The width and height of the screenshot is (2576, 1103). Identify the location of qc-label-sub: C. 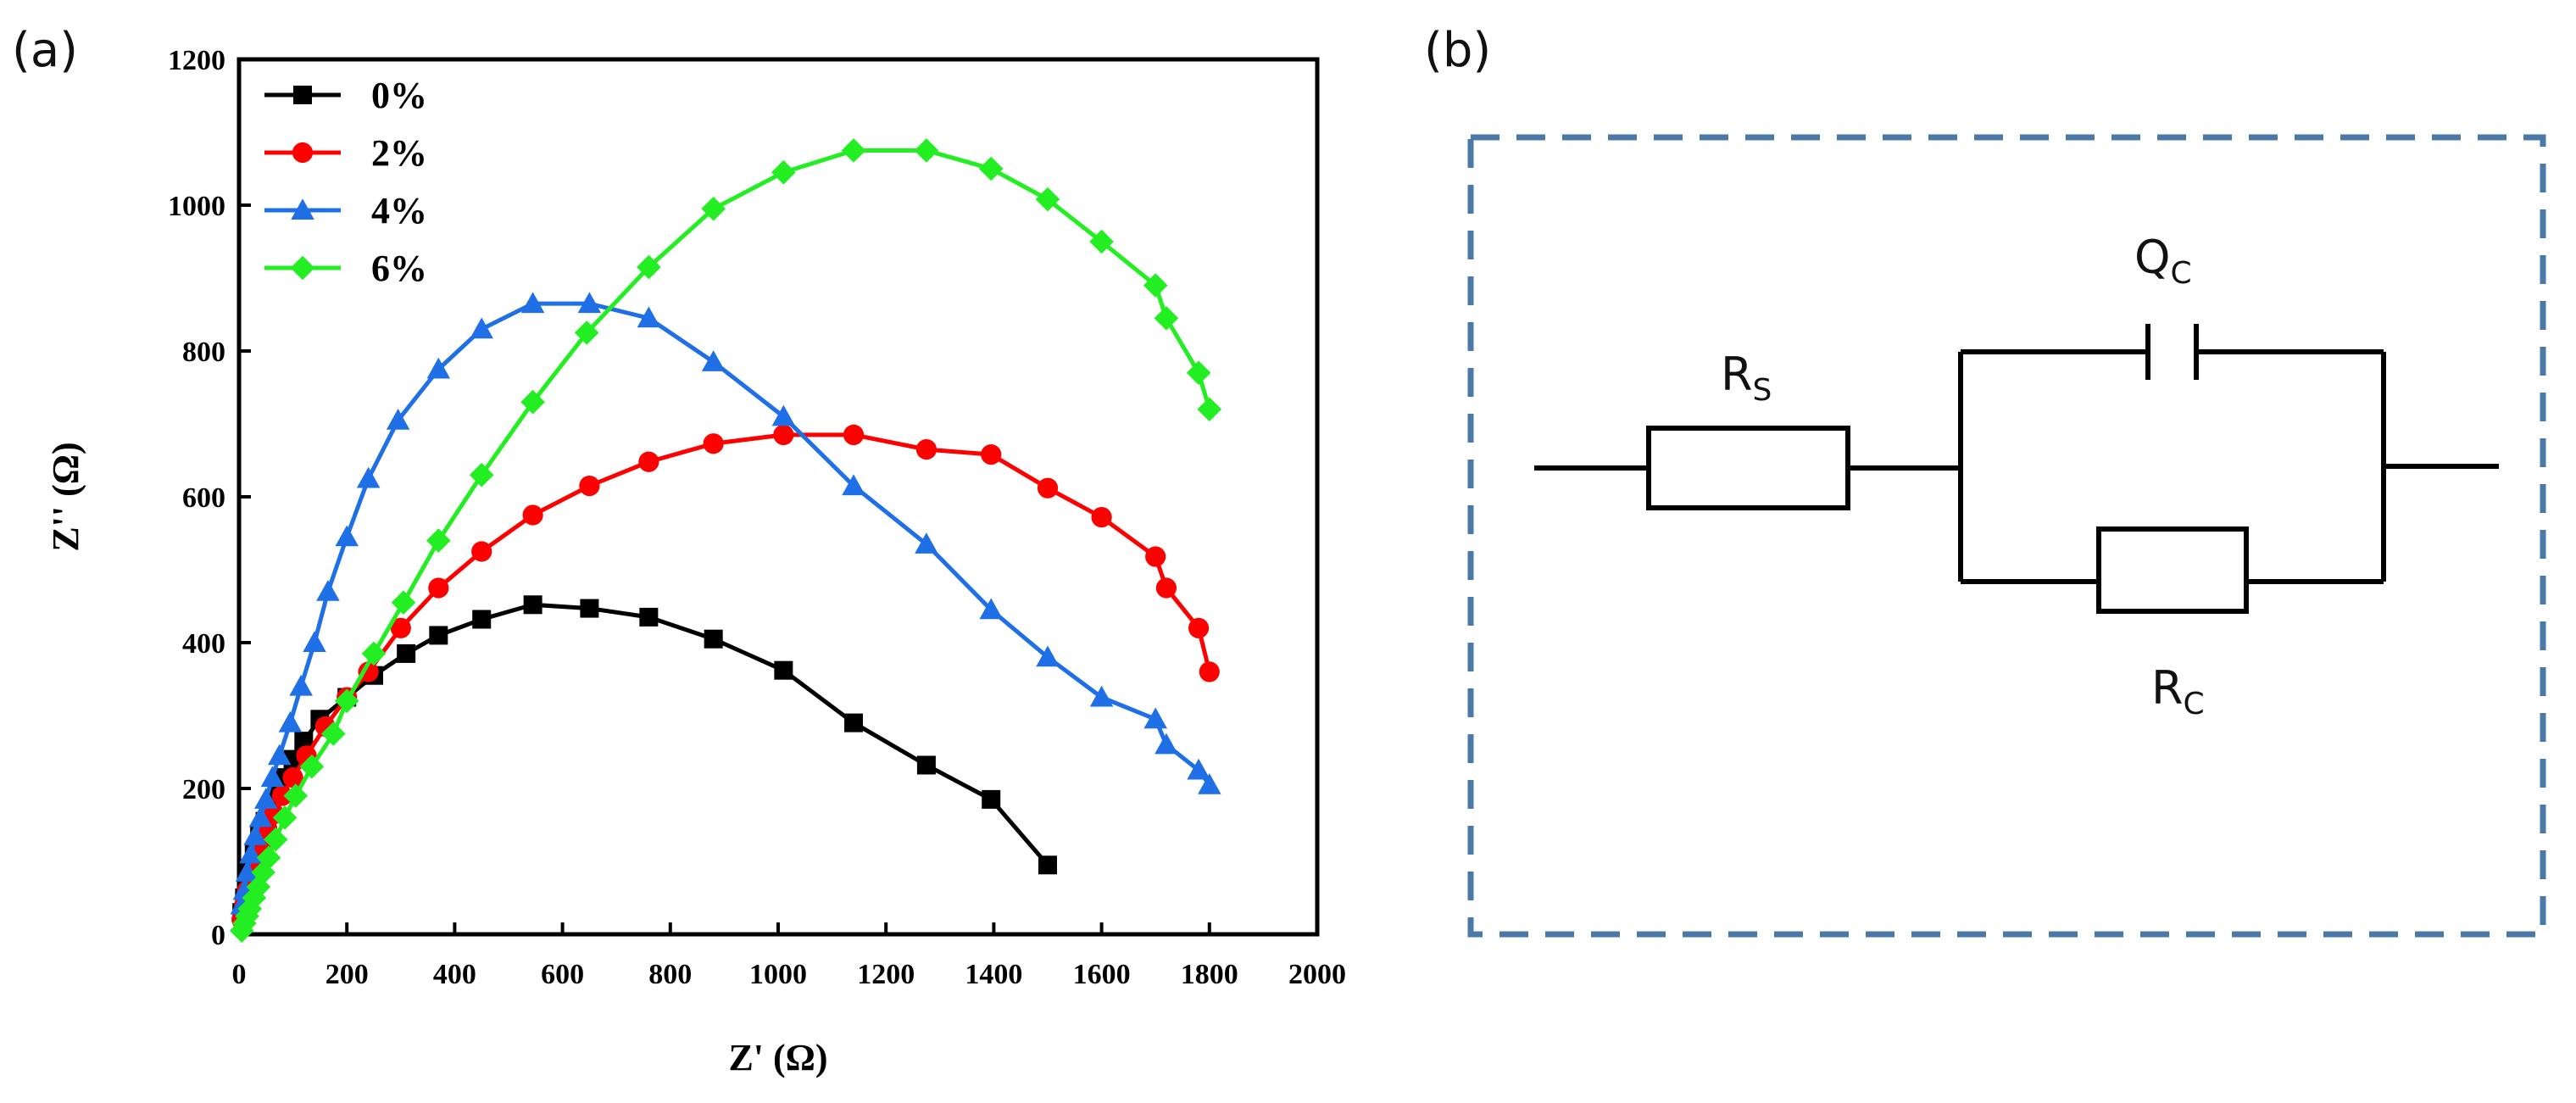
(2181, 273).